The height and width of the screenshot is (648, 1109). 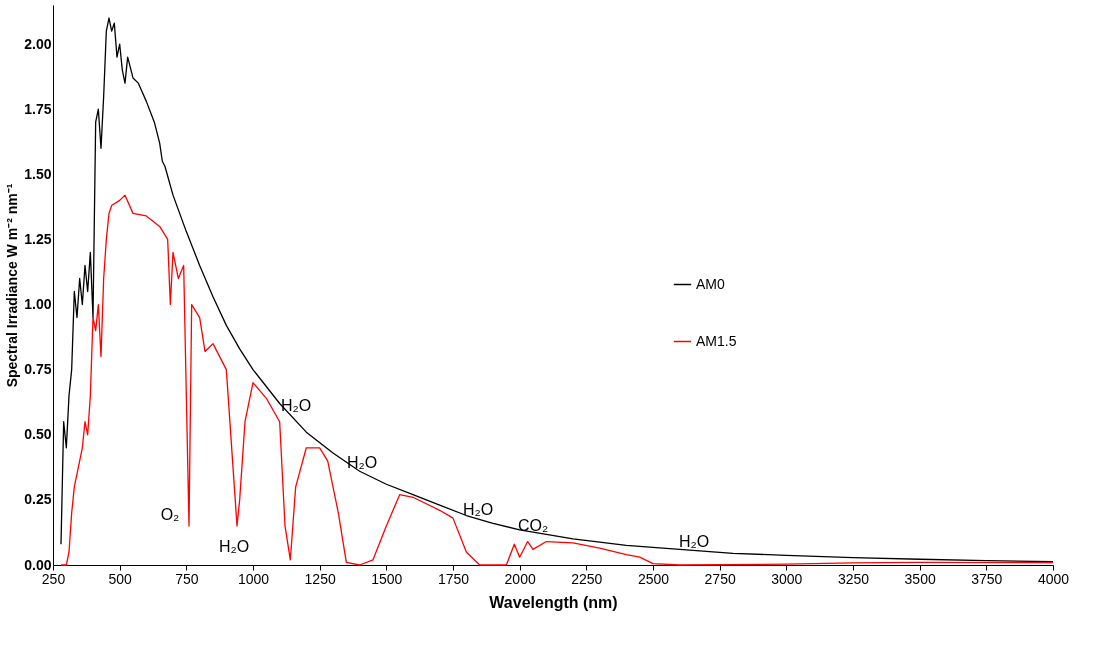 What do you see at coordinates (653, 578) in the screenshot?
I see `x-tick-label: 2500` at bounding box center [653, 578].